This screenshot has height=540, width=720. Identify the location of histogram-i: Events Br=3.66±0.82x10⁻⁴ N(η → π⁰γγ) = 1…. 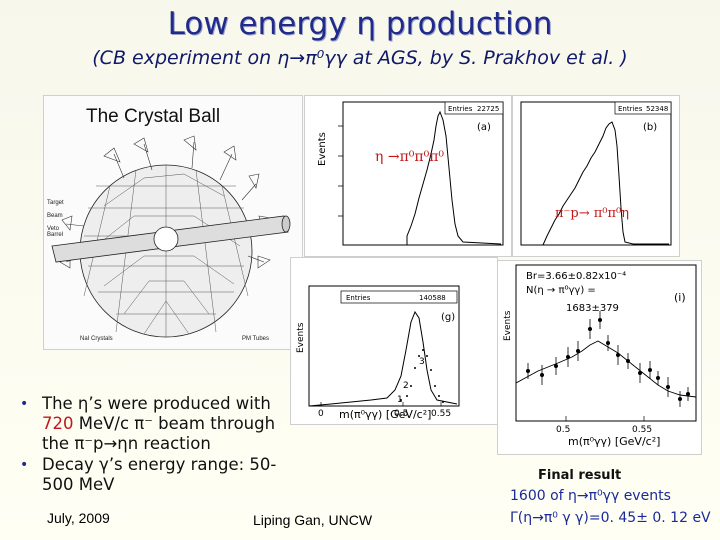
(599, 357).